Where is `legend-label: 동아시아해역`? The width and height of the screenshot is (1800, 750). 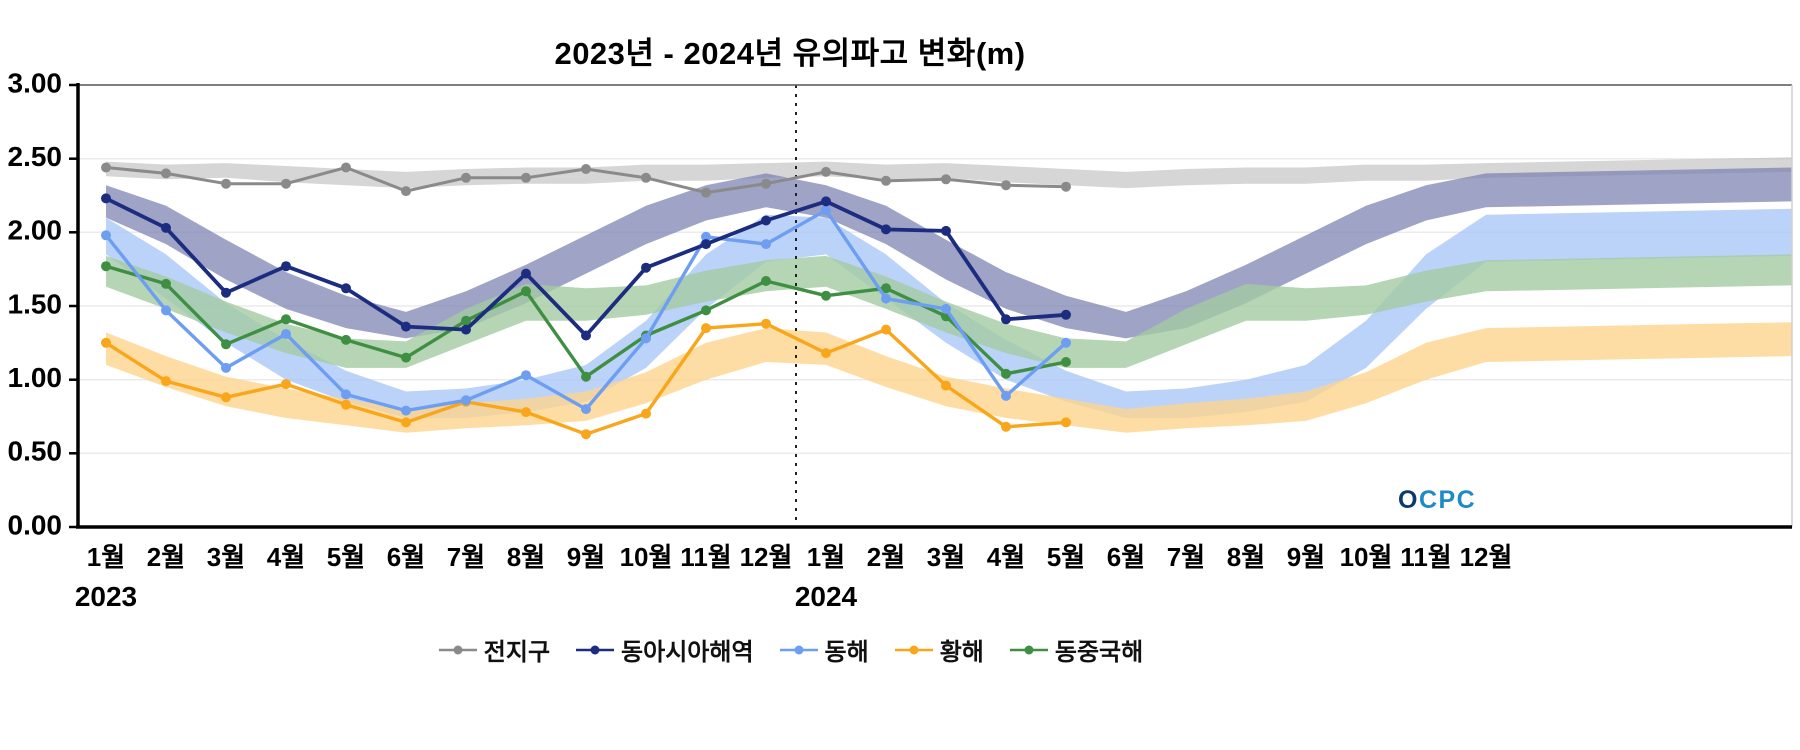 legend-label: 동아시아해역 is located at coordinates (687, 652).